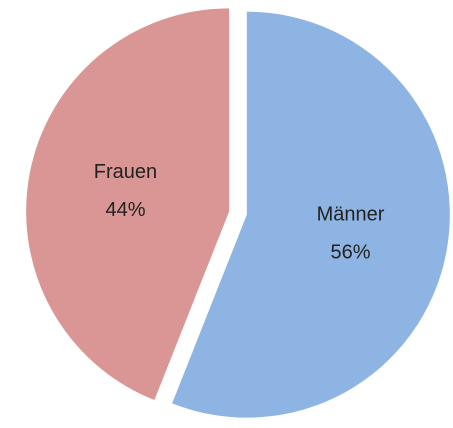  Describe the element at coordinates (125, 172) in the screenshot. I see `slice-label: Frauen` at that location.